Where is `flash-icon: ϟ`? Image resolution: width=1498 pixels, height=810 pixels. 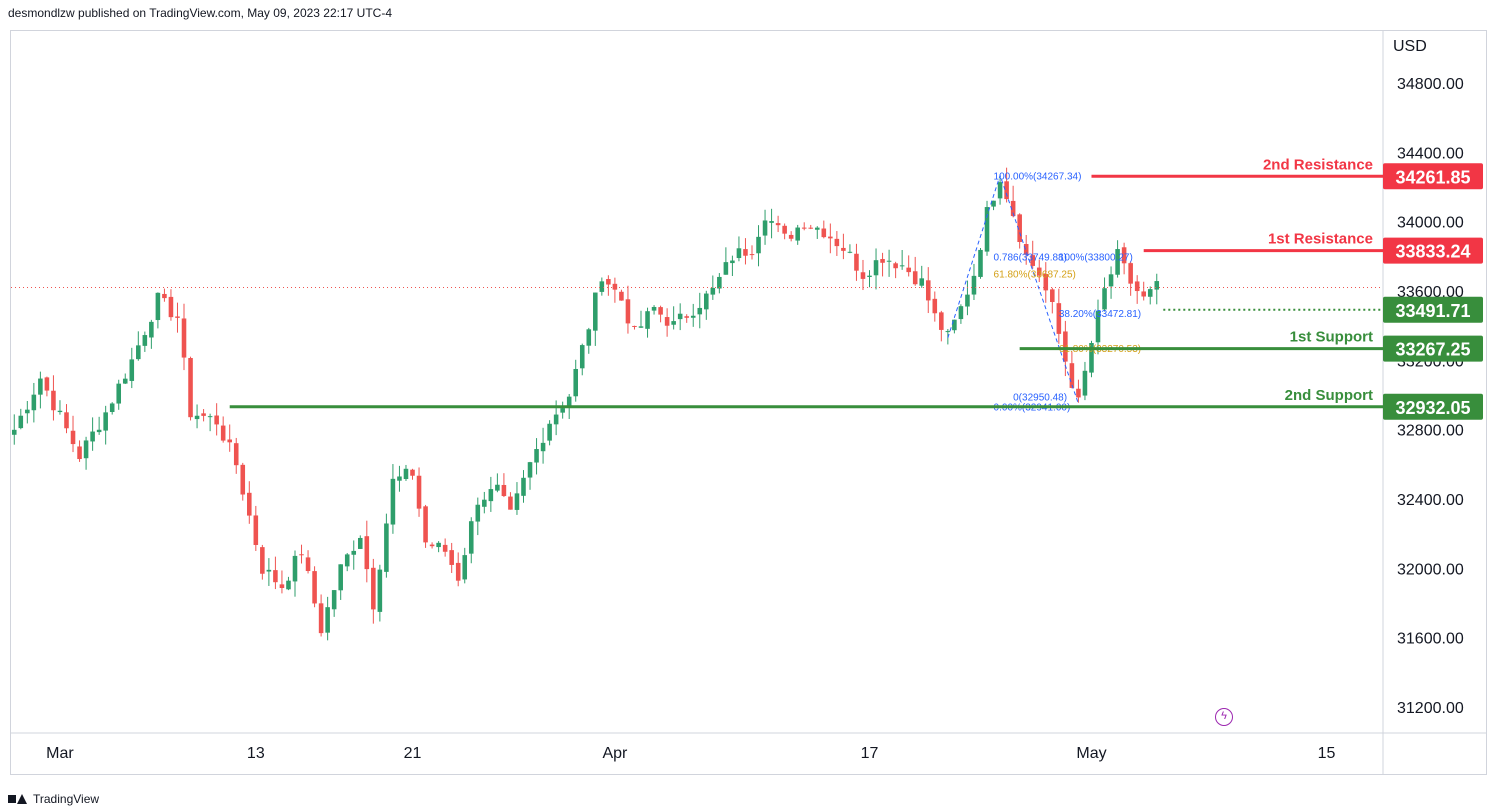
flash-icon: ϟ is located at coordinates (1224, 717).